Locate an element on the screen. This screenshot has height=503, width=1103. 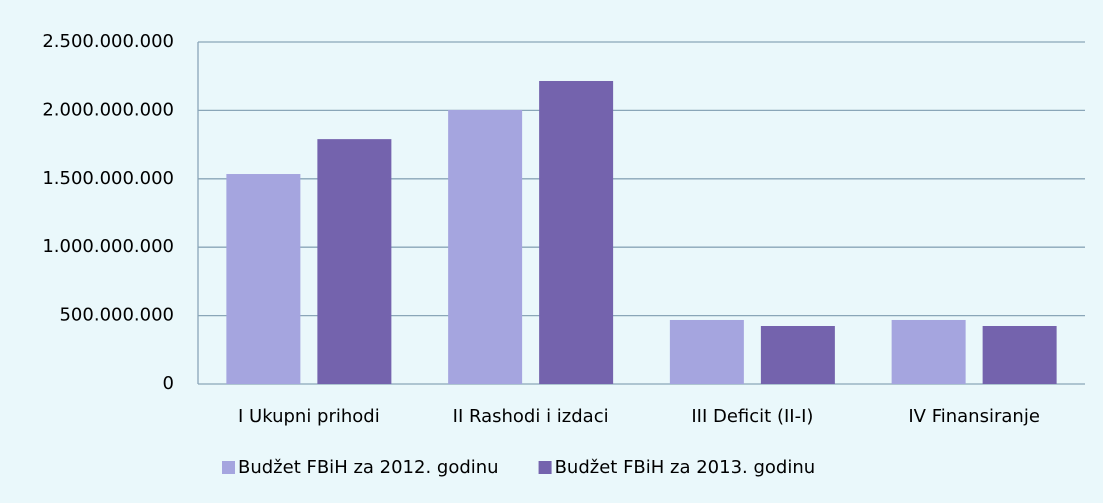
x-tick-label: III Deficit (II-I) is located at coordinates (752, 416).